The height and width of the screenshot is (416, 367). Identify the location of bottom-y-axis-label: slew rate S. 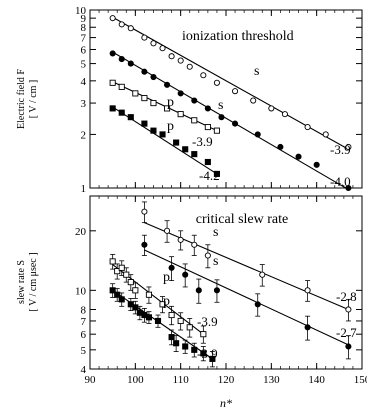
(21, 282).